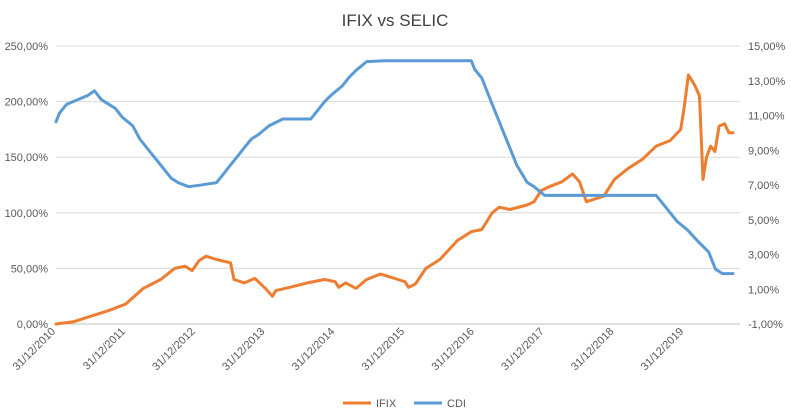  What do you see at coordinates (766, 117) in the screenshot?
I see `y-right-tick-label: 11,00%` at bounding box center [766, 117].